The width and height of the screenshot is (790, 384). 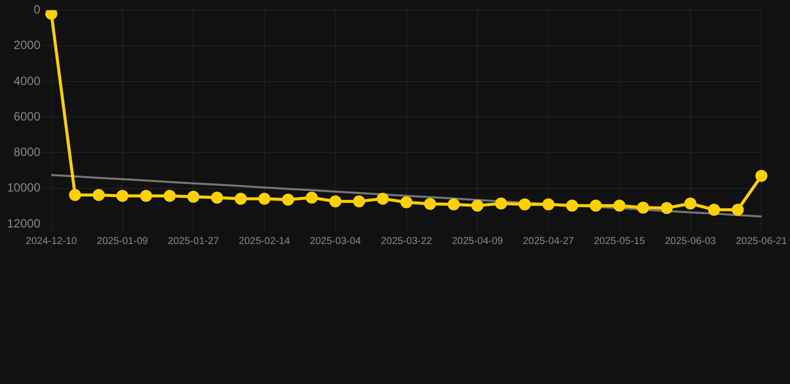 What do you see at coordinates (27, 116) in the screenshot?
I see `y-tick-label: 6000` at bounding box center [27, 116].